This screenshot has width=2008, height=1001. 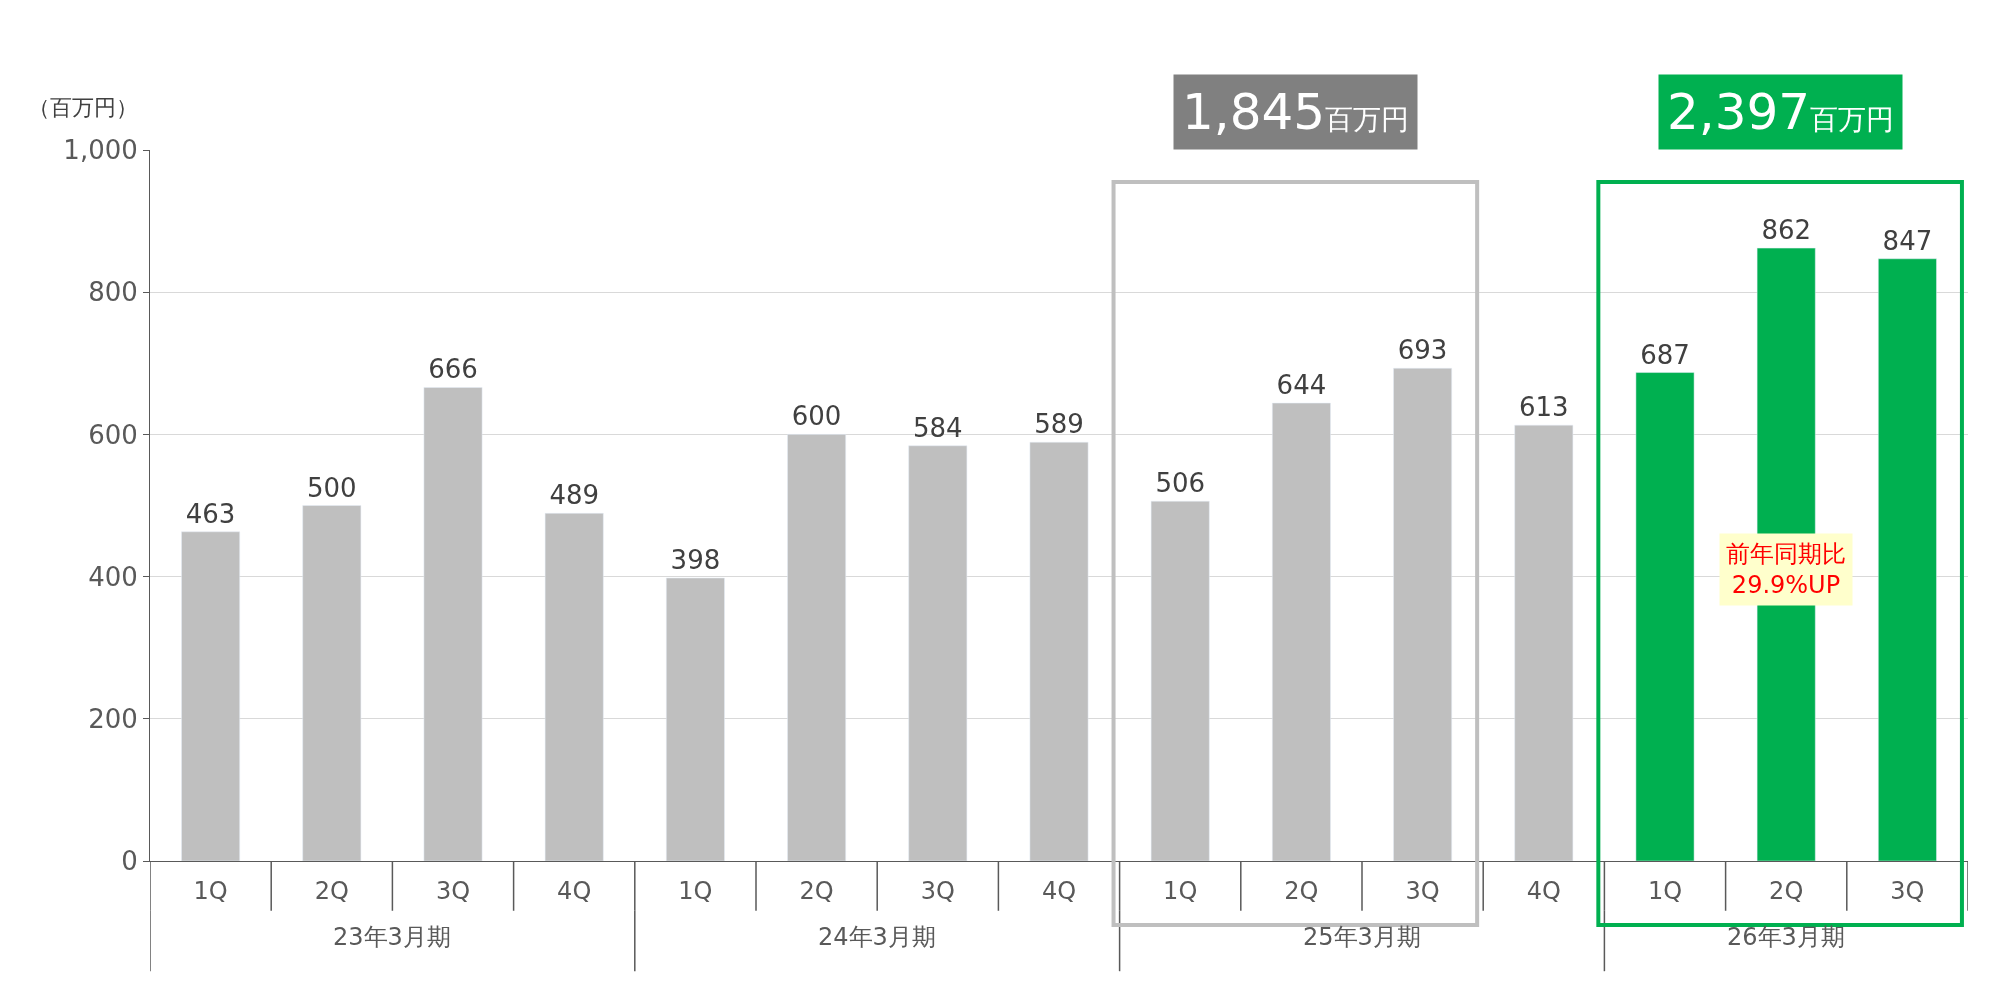 I want to click on y-tick-label: 0, so click(x=129, y=861).